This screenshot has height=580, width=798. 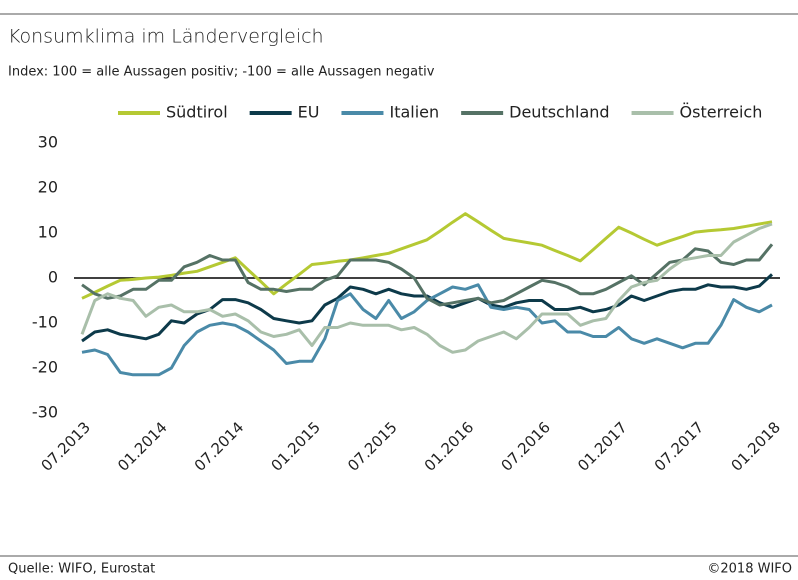 I want to click on x-tick-label: 01.2014, so click(x=142, y=446).